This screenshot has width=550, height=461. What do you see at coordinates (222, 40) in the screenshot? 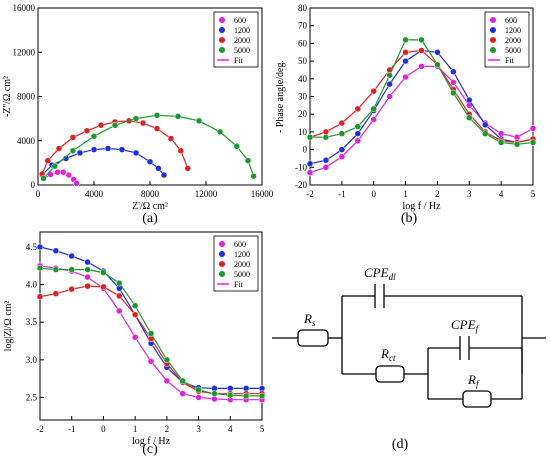
I see `legend-marker-2000` at bounding box center [222, 40].